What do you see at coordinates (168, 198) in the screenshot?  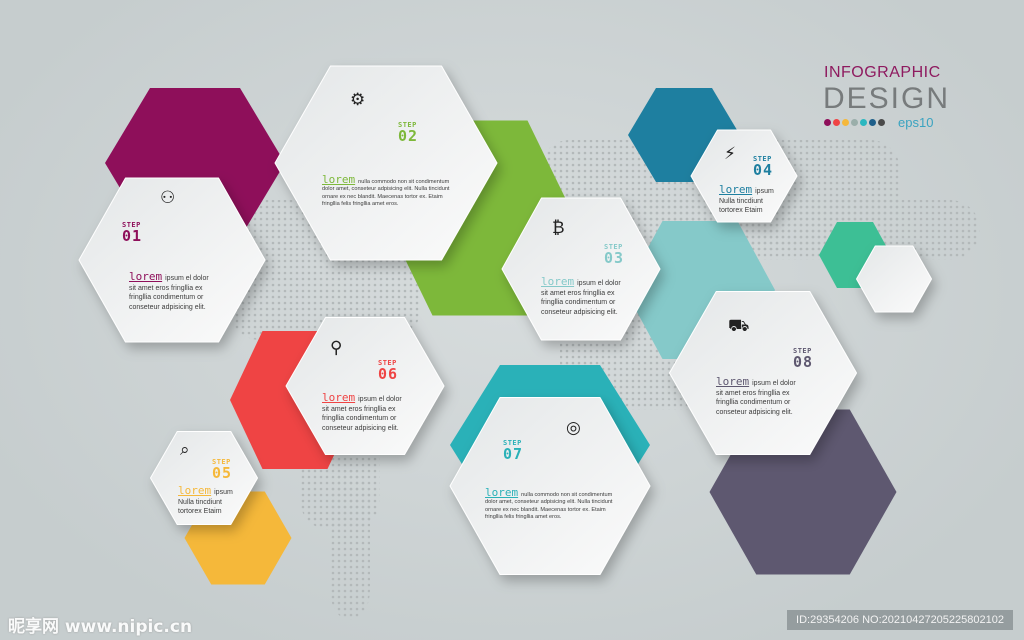 I see `team-icon: ⚇` at bounding box center [168, 198].